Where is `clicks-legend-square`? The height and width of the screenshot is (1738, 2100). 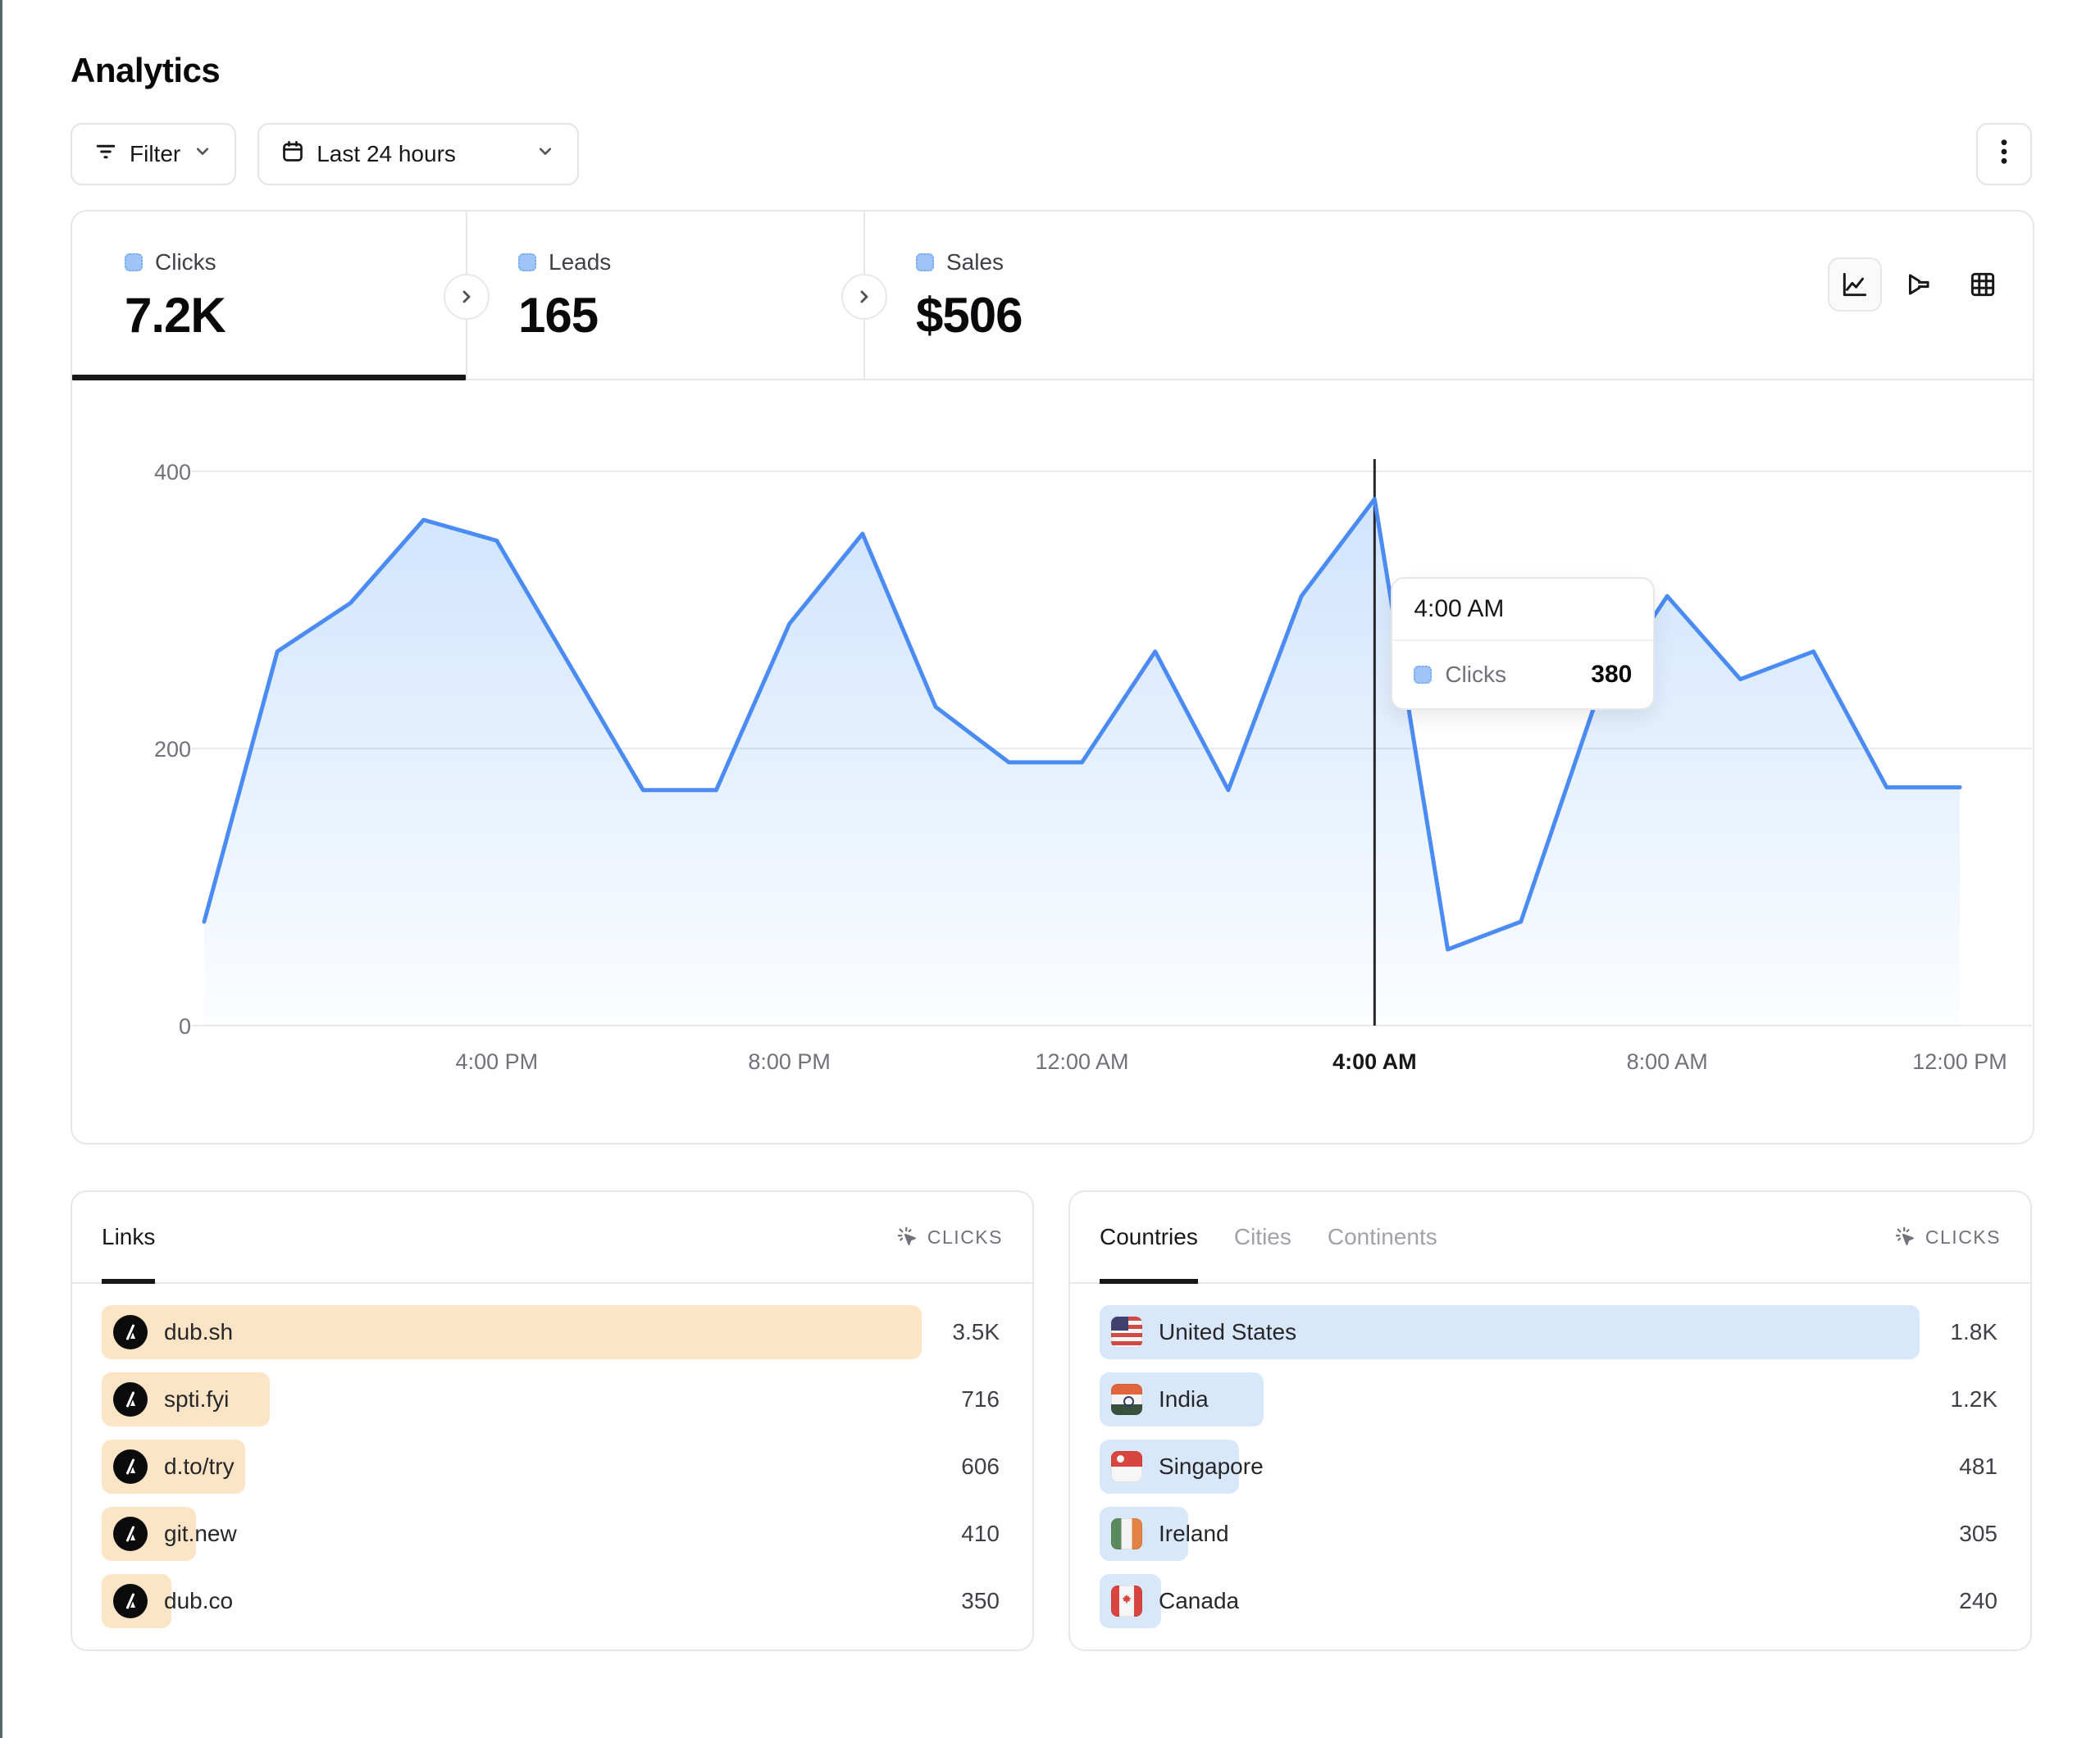
clicks-legend-square is located at coordinates (134, 262).